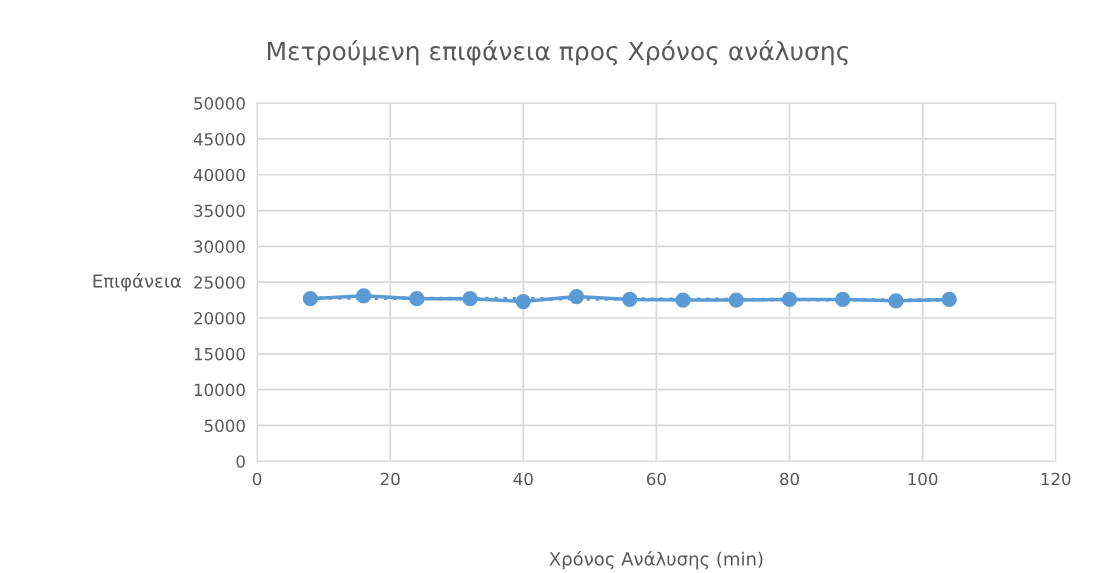 The image size is (1094, 573). Describe the element at coordinates (219, 139) in the screenshot. I see `y-tick-label: 45000` at that location.